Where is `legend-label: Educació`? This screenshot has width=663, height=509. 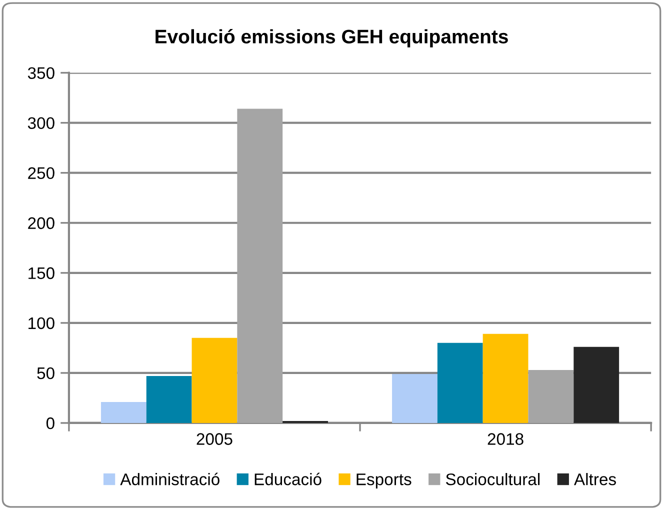 legend-label: Educació is located at coordinates (288, 479).